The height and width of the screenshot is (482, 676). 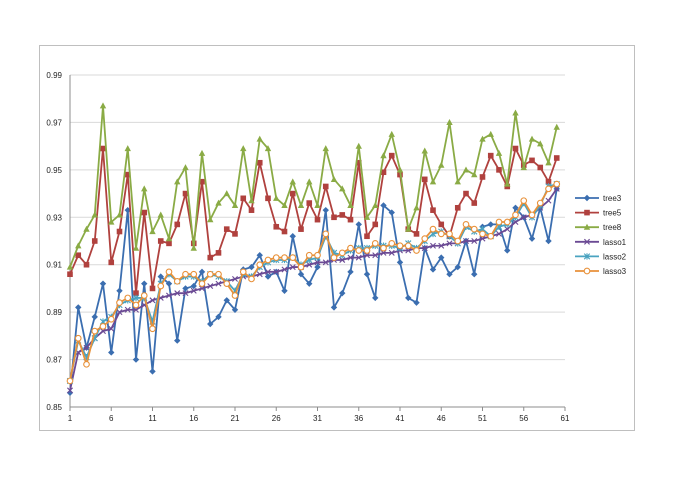 What do you see at coordinates (111, 262) in the screenshot?
I see `data-point-tree5: tree5: 0.911` at bounding box center [111, 262].